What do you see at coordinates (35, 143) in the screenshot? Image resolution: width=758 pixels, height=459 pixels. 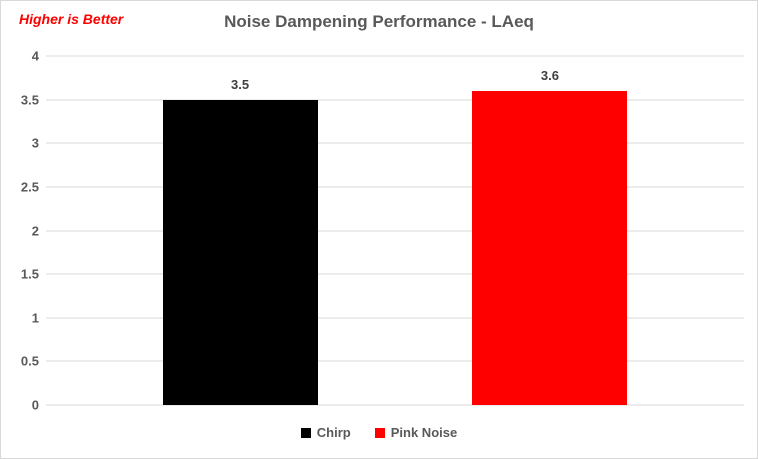 I see `y-tick-label: 3` at bounding box center [35, 143].